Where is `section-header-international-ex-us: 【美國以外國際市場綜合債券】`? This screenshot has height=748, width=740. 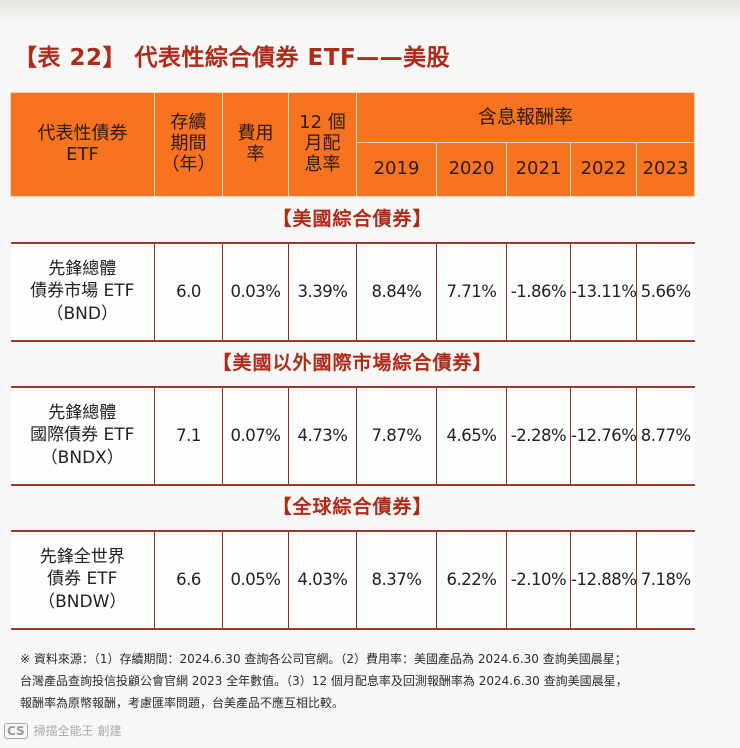 section-header-international-ex-us: 【美國以外國際市場綜合債券】 is located at coordinates (353, 364).